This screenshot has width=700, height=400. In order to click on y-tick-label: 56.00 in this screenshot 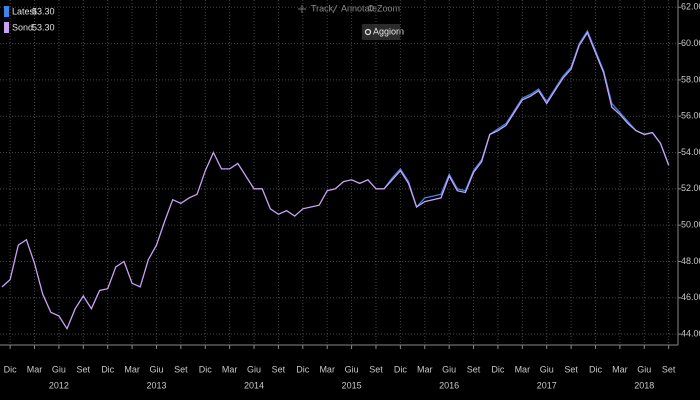, I will do `click(690, 116)`.